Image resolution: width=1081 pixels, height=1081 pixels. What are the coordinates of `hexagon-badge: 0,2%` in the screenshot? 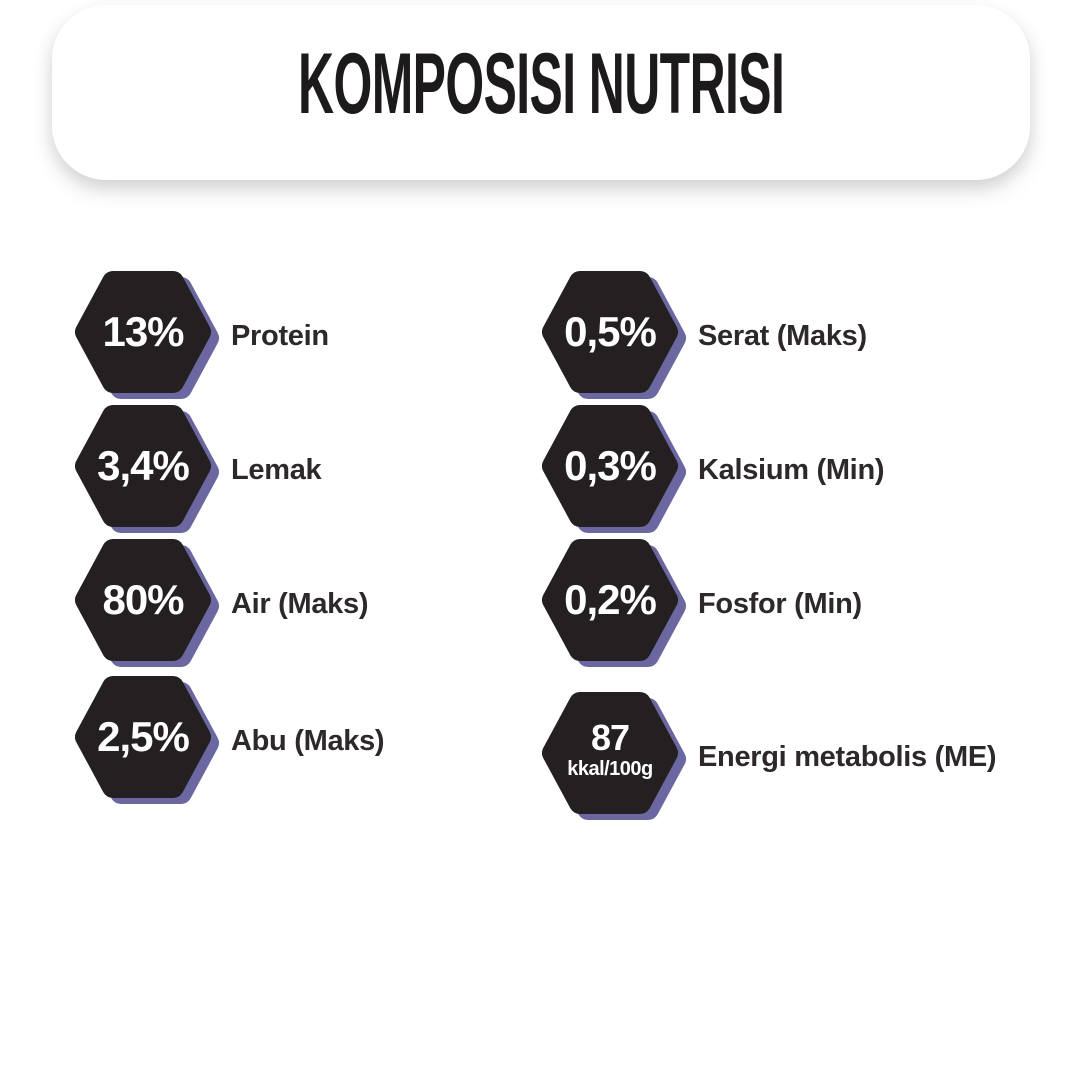 It's located at (615, 604).